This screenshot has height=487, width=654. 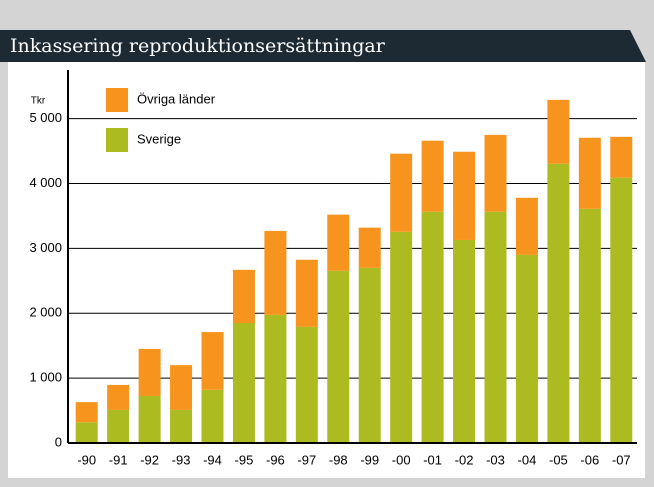 What do you see at coordinates (558, 459) in the screenshot?
I see `x-tick-label: -05` at bounding box center [558, 459].